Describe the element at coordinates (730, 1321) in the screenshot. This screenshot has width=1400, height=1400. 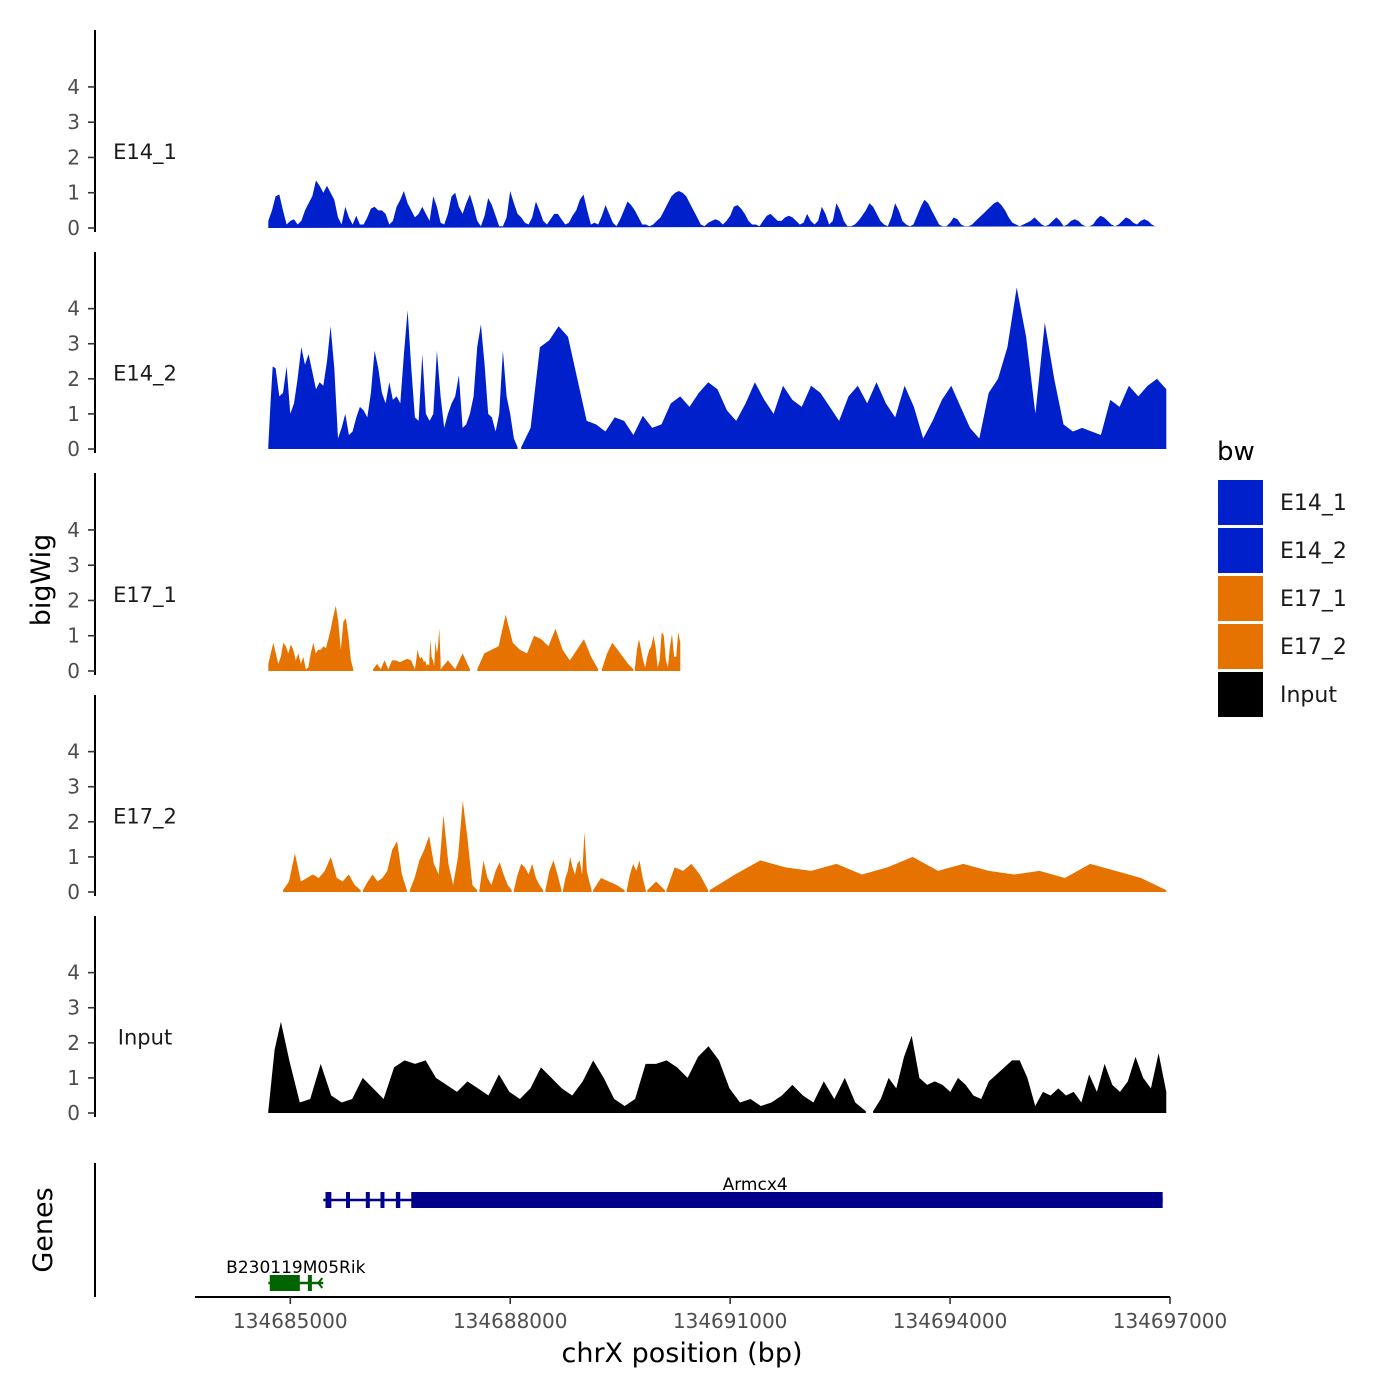
I see `x-tick-label: 134691000` at that location.